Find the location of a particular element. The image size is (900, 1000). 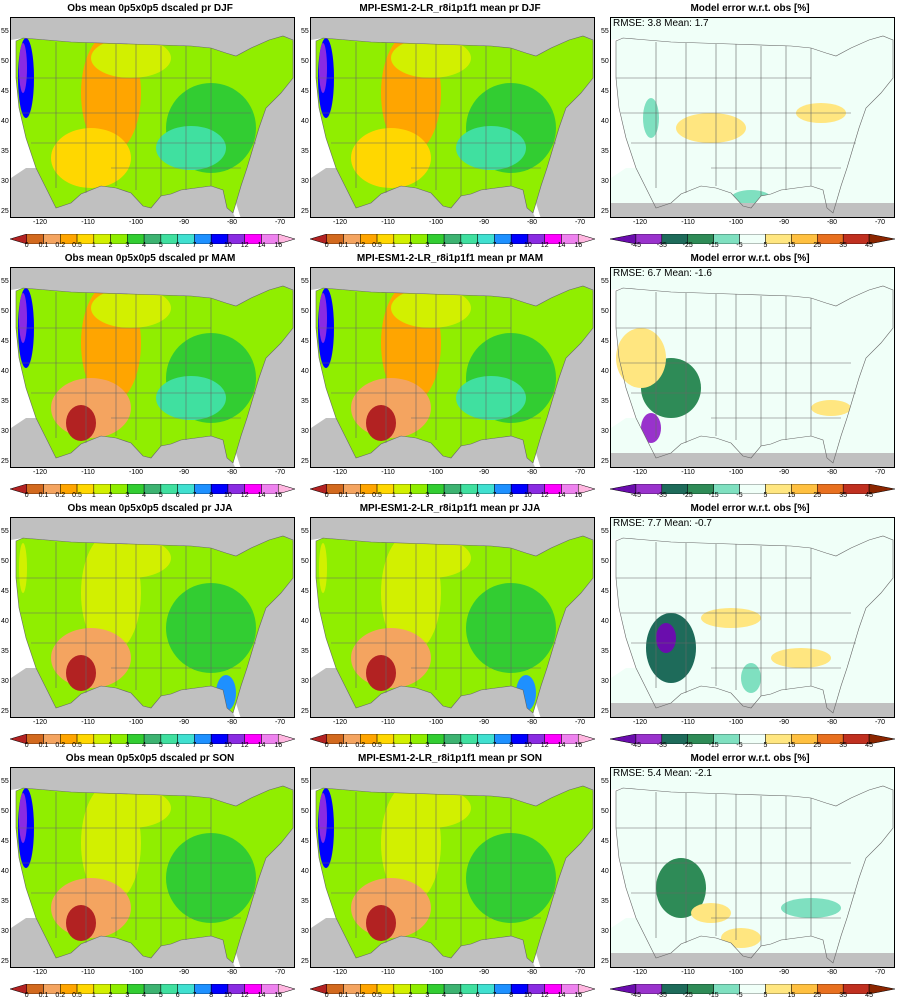

land-fill is located at coordinates (754, 124).